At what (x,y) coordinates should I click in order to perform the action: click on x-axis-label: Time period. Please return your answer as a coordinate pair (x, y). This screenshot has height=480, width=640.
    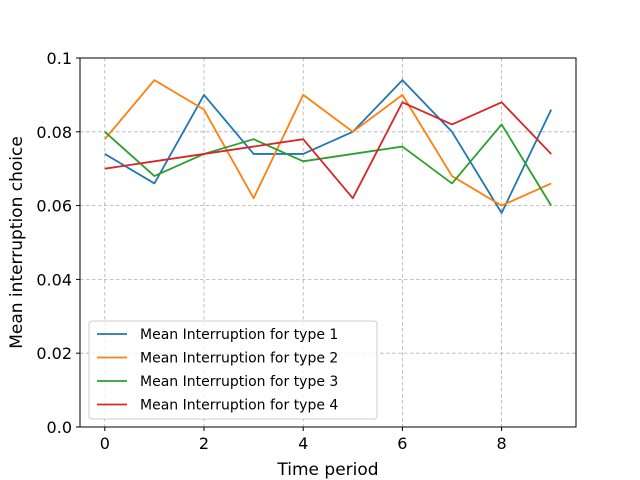
    Looking at the image, I should click on (327, 470).